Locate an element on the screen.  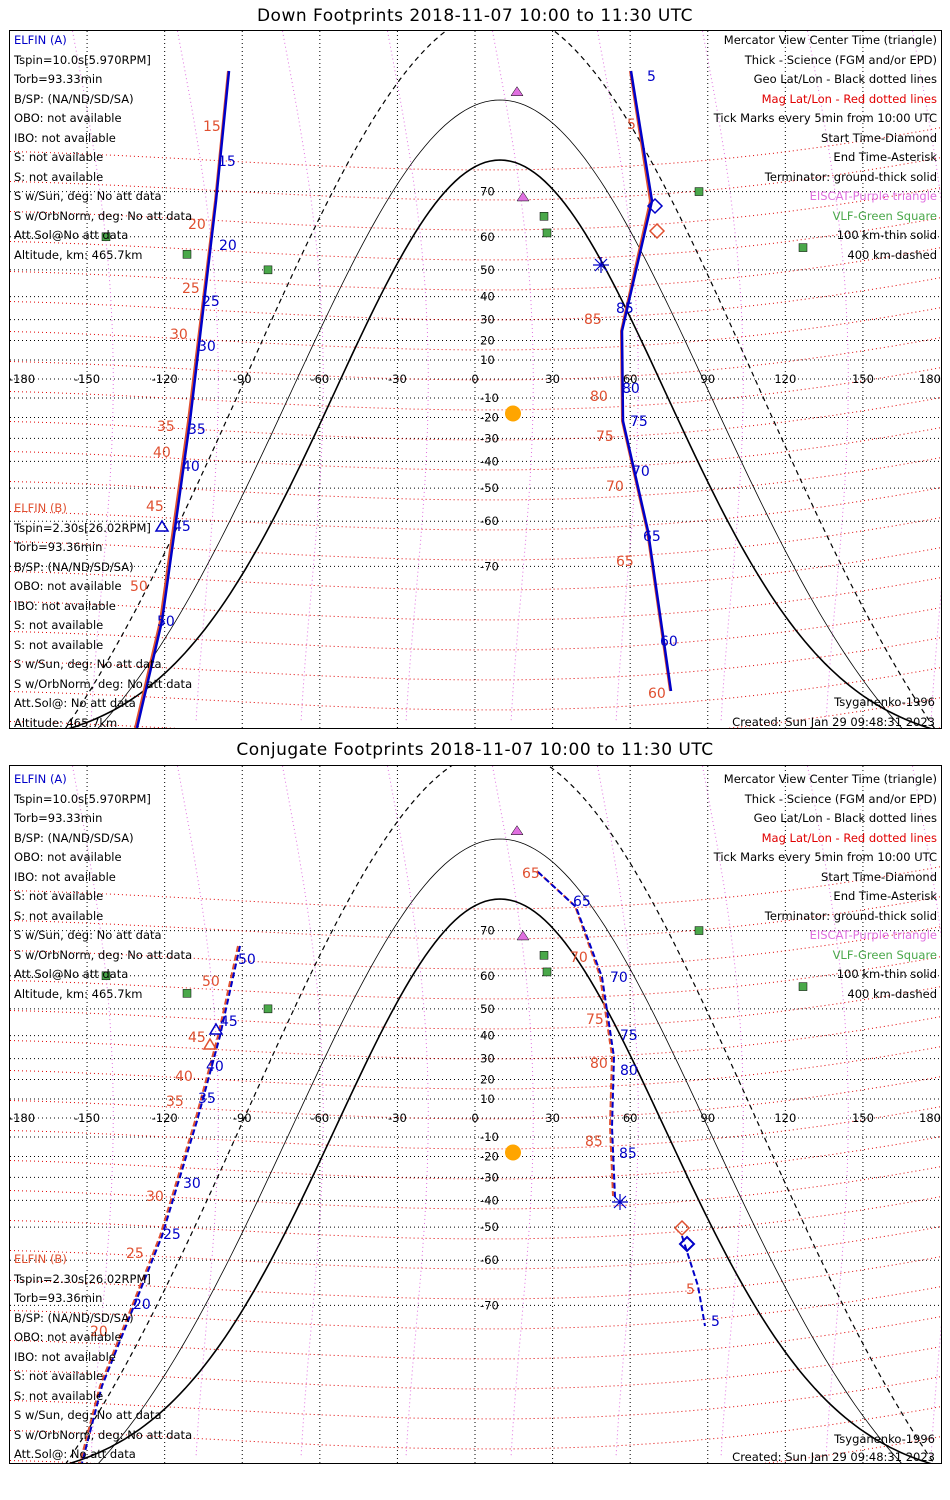
track-tick-label: 15 is located at coordinates (227, 162).